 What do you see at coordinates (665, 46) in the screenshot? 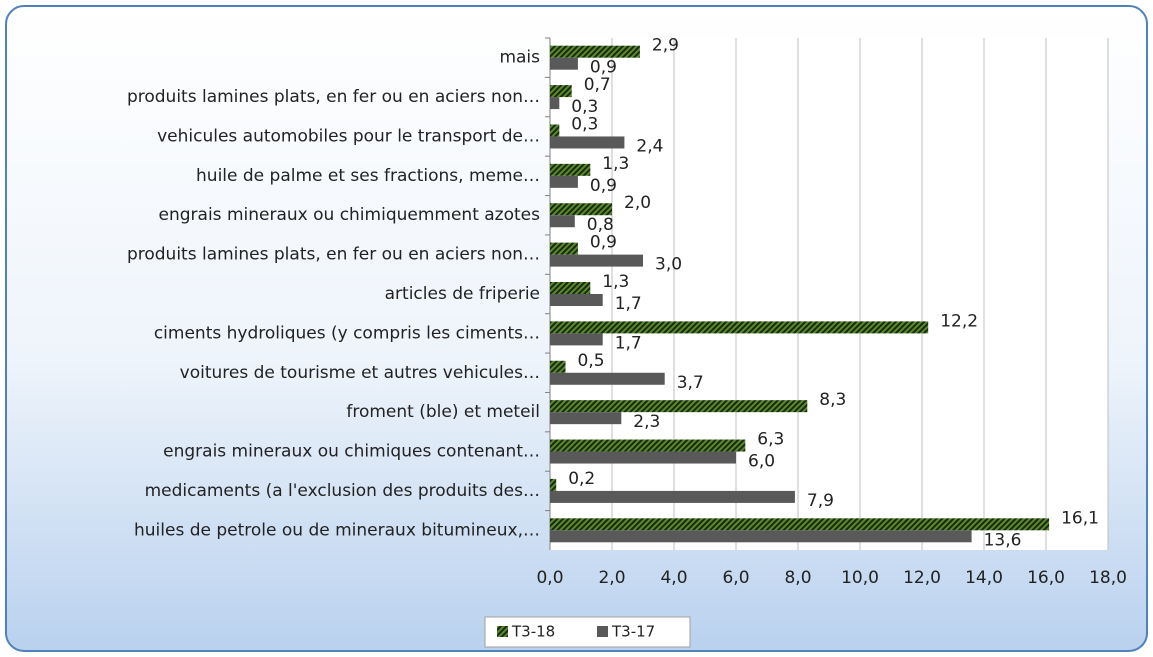
I see `data-label: 2,9` at bounding box center [665, 46].